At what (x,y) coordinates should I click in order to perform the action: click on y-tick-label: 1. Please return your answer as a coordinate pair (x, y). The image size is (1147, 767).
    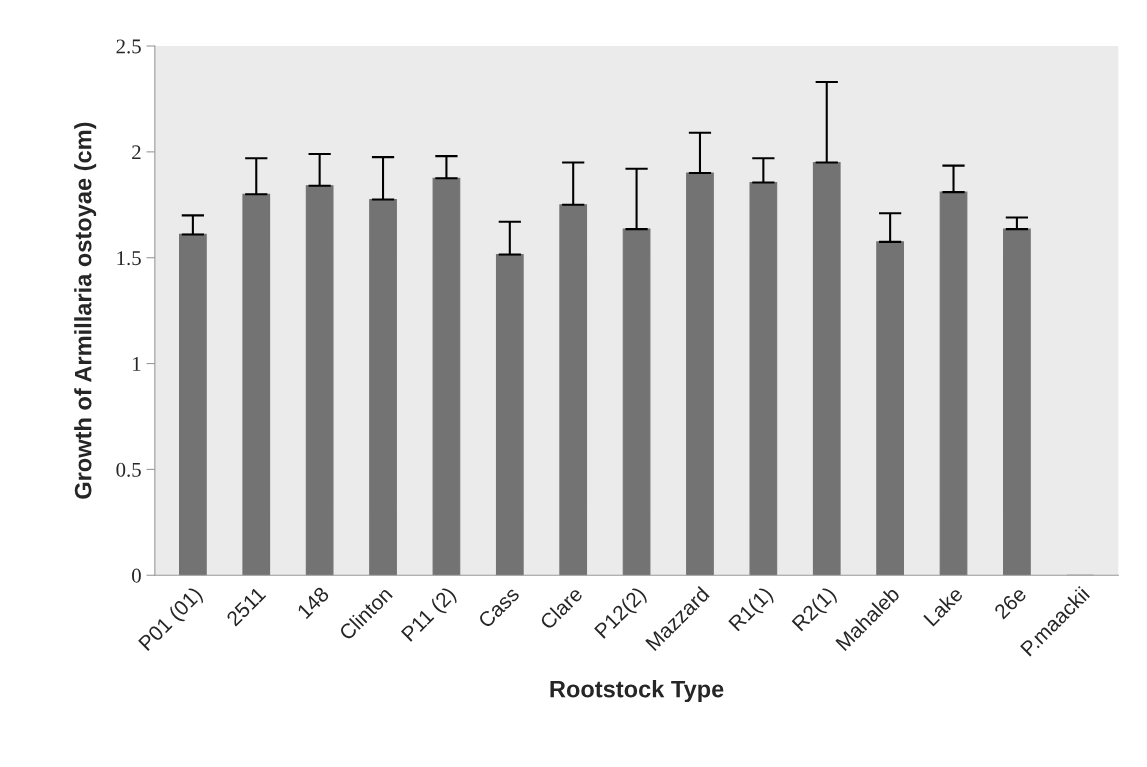
    Looking at the image, I should click on (137, 364).